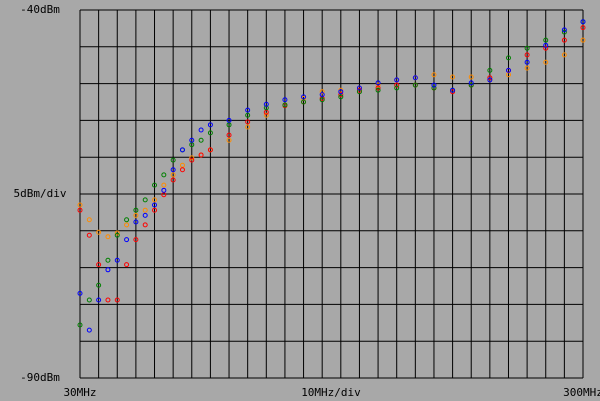  Describe the element at coordinates (331, 392) in the screenshot. I see `x-scale-label: 10MHz/div` at that location.